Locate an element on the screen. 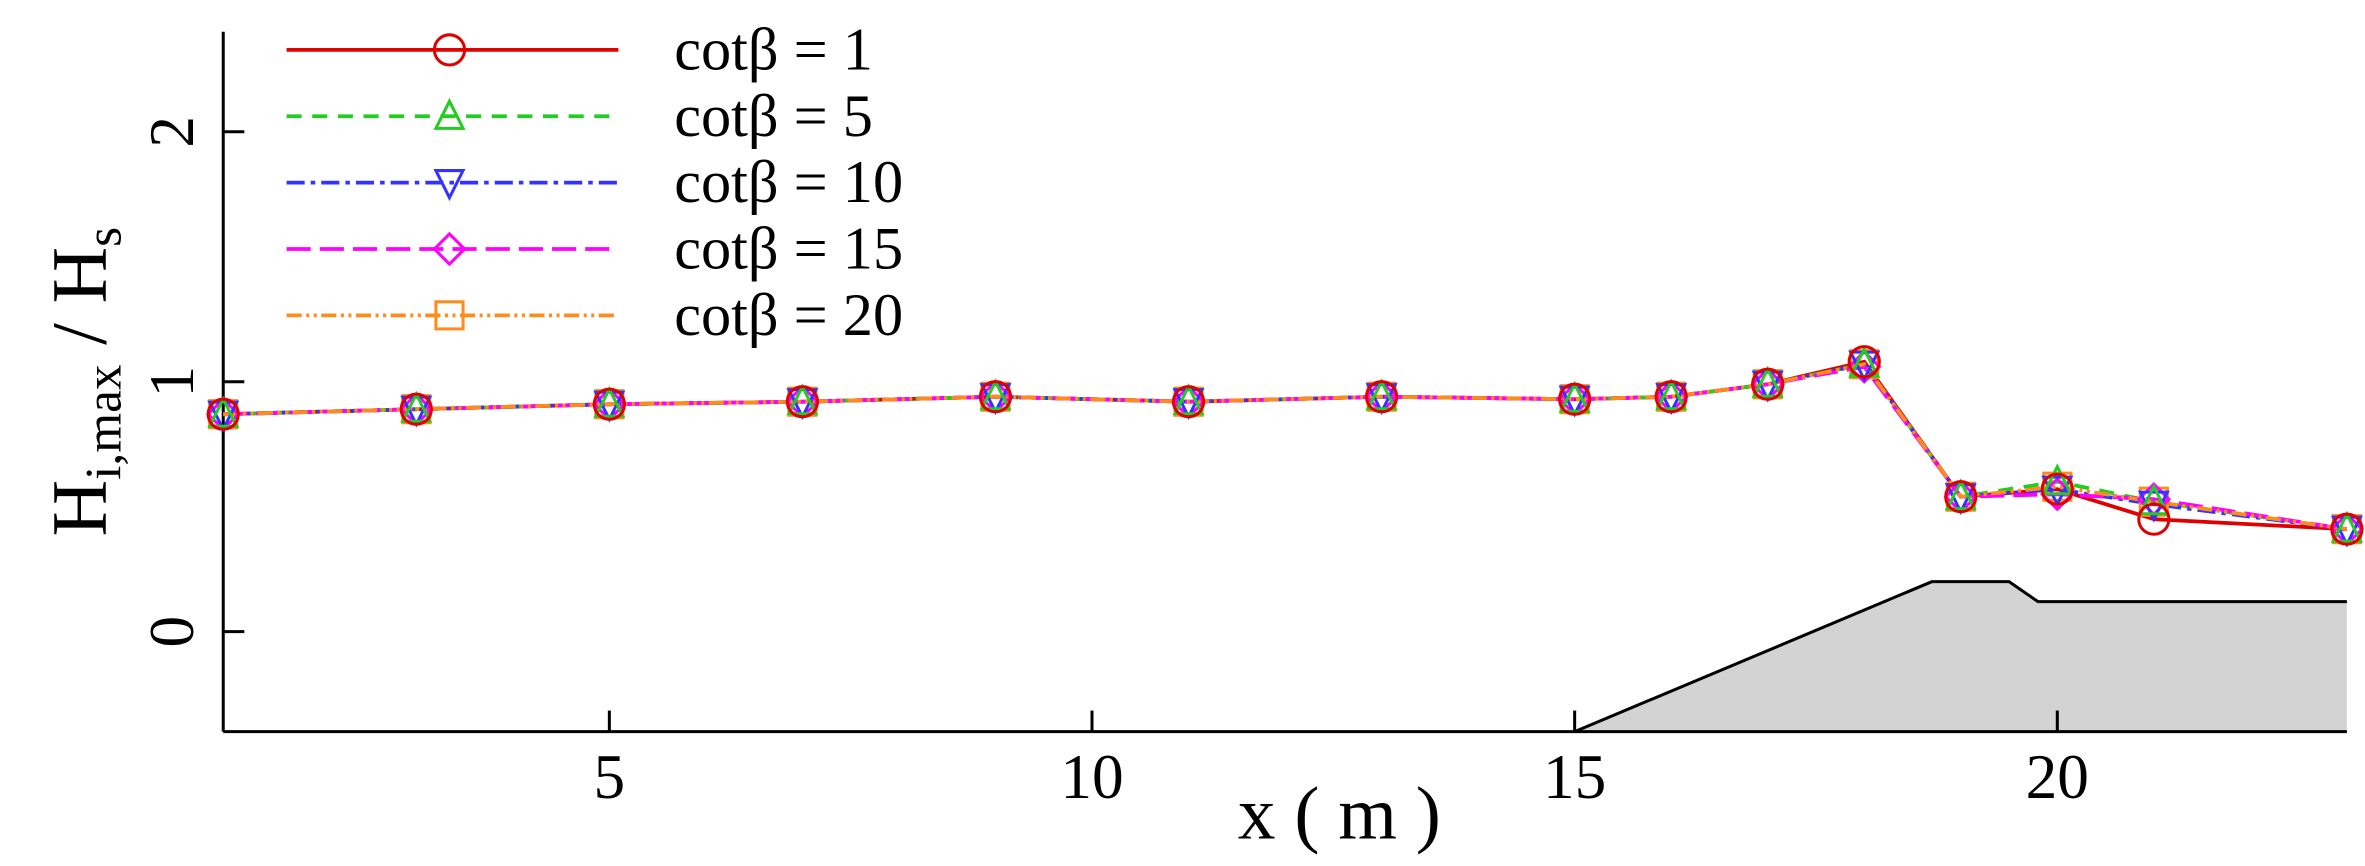 This screenshot has height=866, width=2365. legend-label: cotβ = 15 is located at coordinates (788, 249).